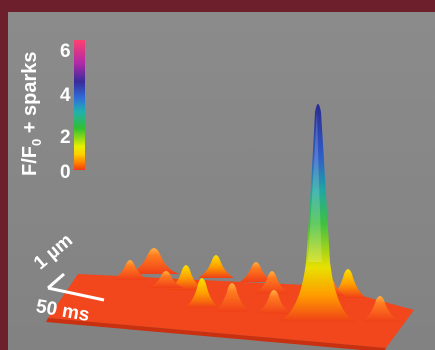 Image resolution: width=435 pixels, height=350 pixels. What do you see at coordinates (65, 137) in the screenshot?
I see `colorbar-tick-2: 2` at bounding box center [65, 137].